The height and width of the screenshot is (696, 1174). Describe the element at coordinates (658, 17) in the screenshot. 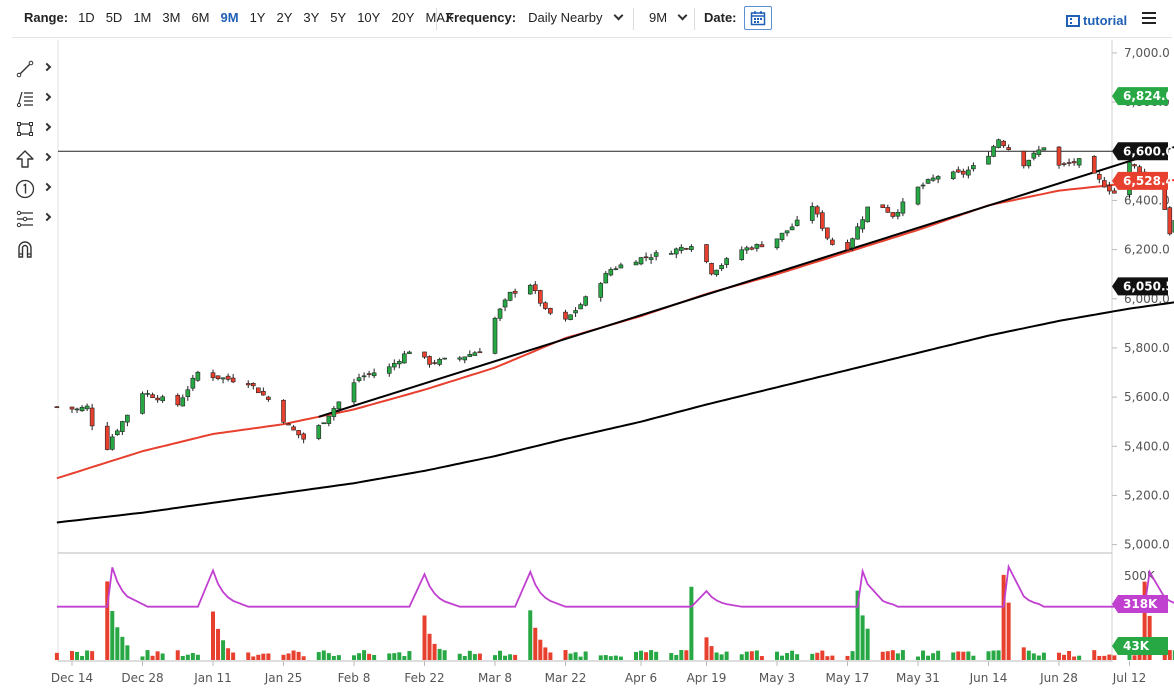

I see `period-value: 9M` at that location.